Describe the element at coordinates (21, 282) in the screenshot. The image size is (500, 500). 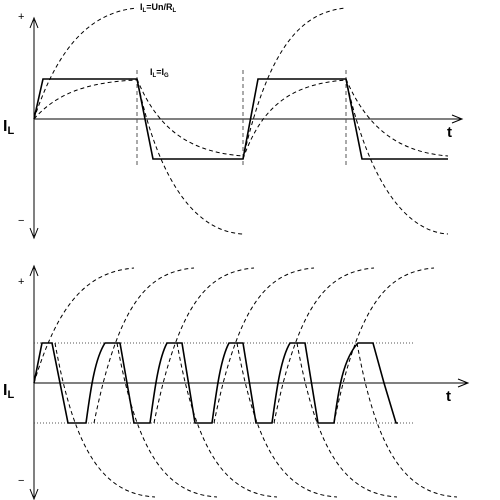
I see `bottom-plus-label: +` at that location.